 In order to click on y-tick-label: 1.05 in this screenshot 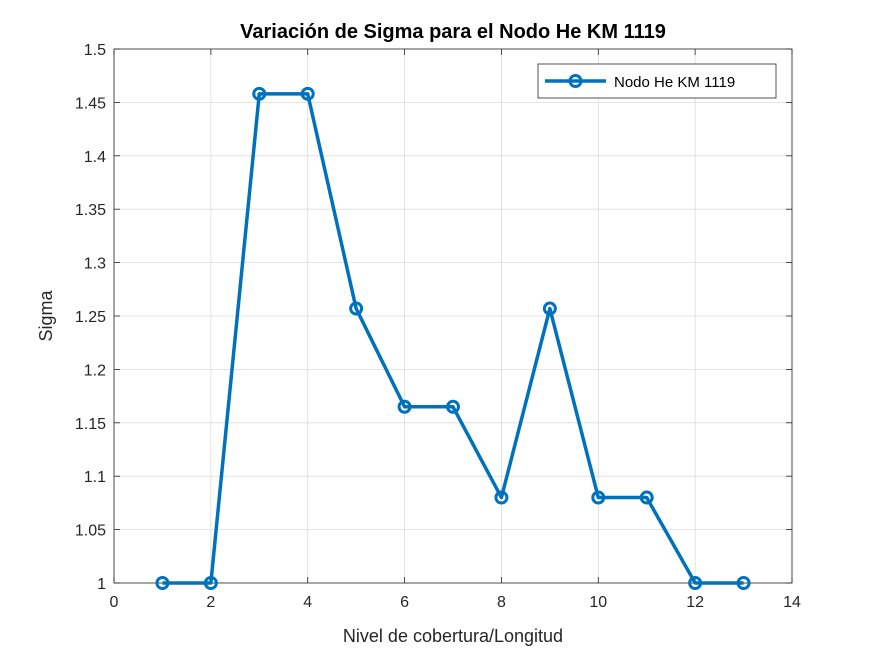, I will do `click(90, 531)`.